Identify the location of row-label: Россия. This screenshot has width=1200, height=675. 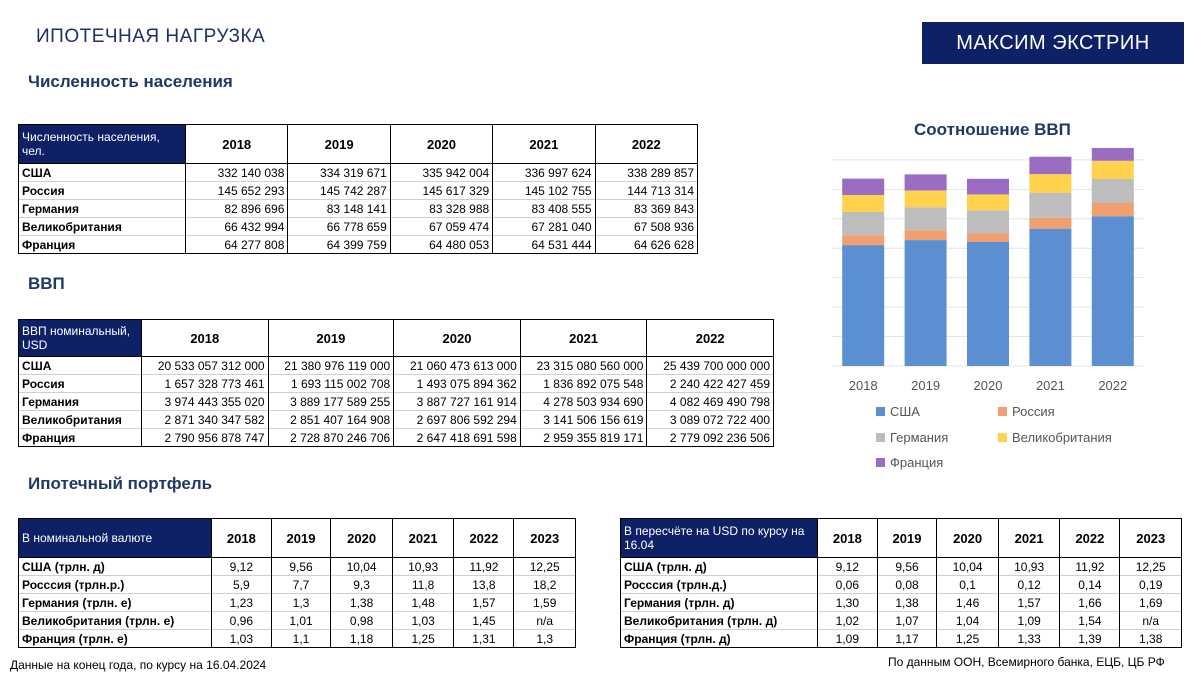
(80, 383).